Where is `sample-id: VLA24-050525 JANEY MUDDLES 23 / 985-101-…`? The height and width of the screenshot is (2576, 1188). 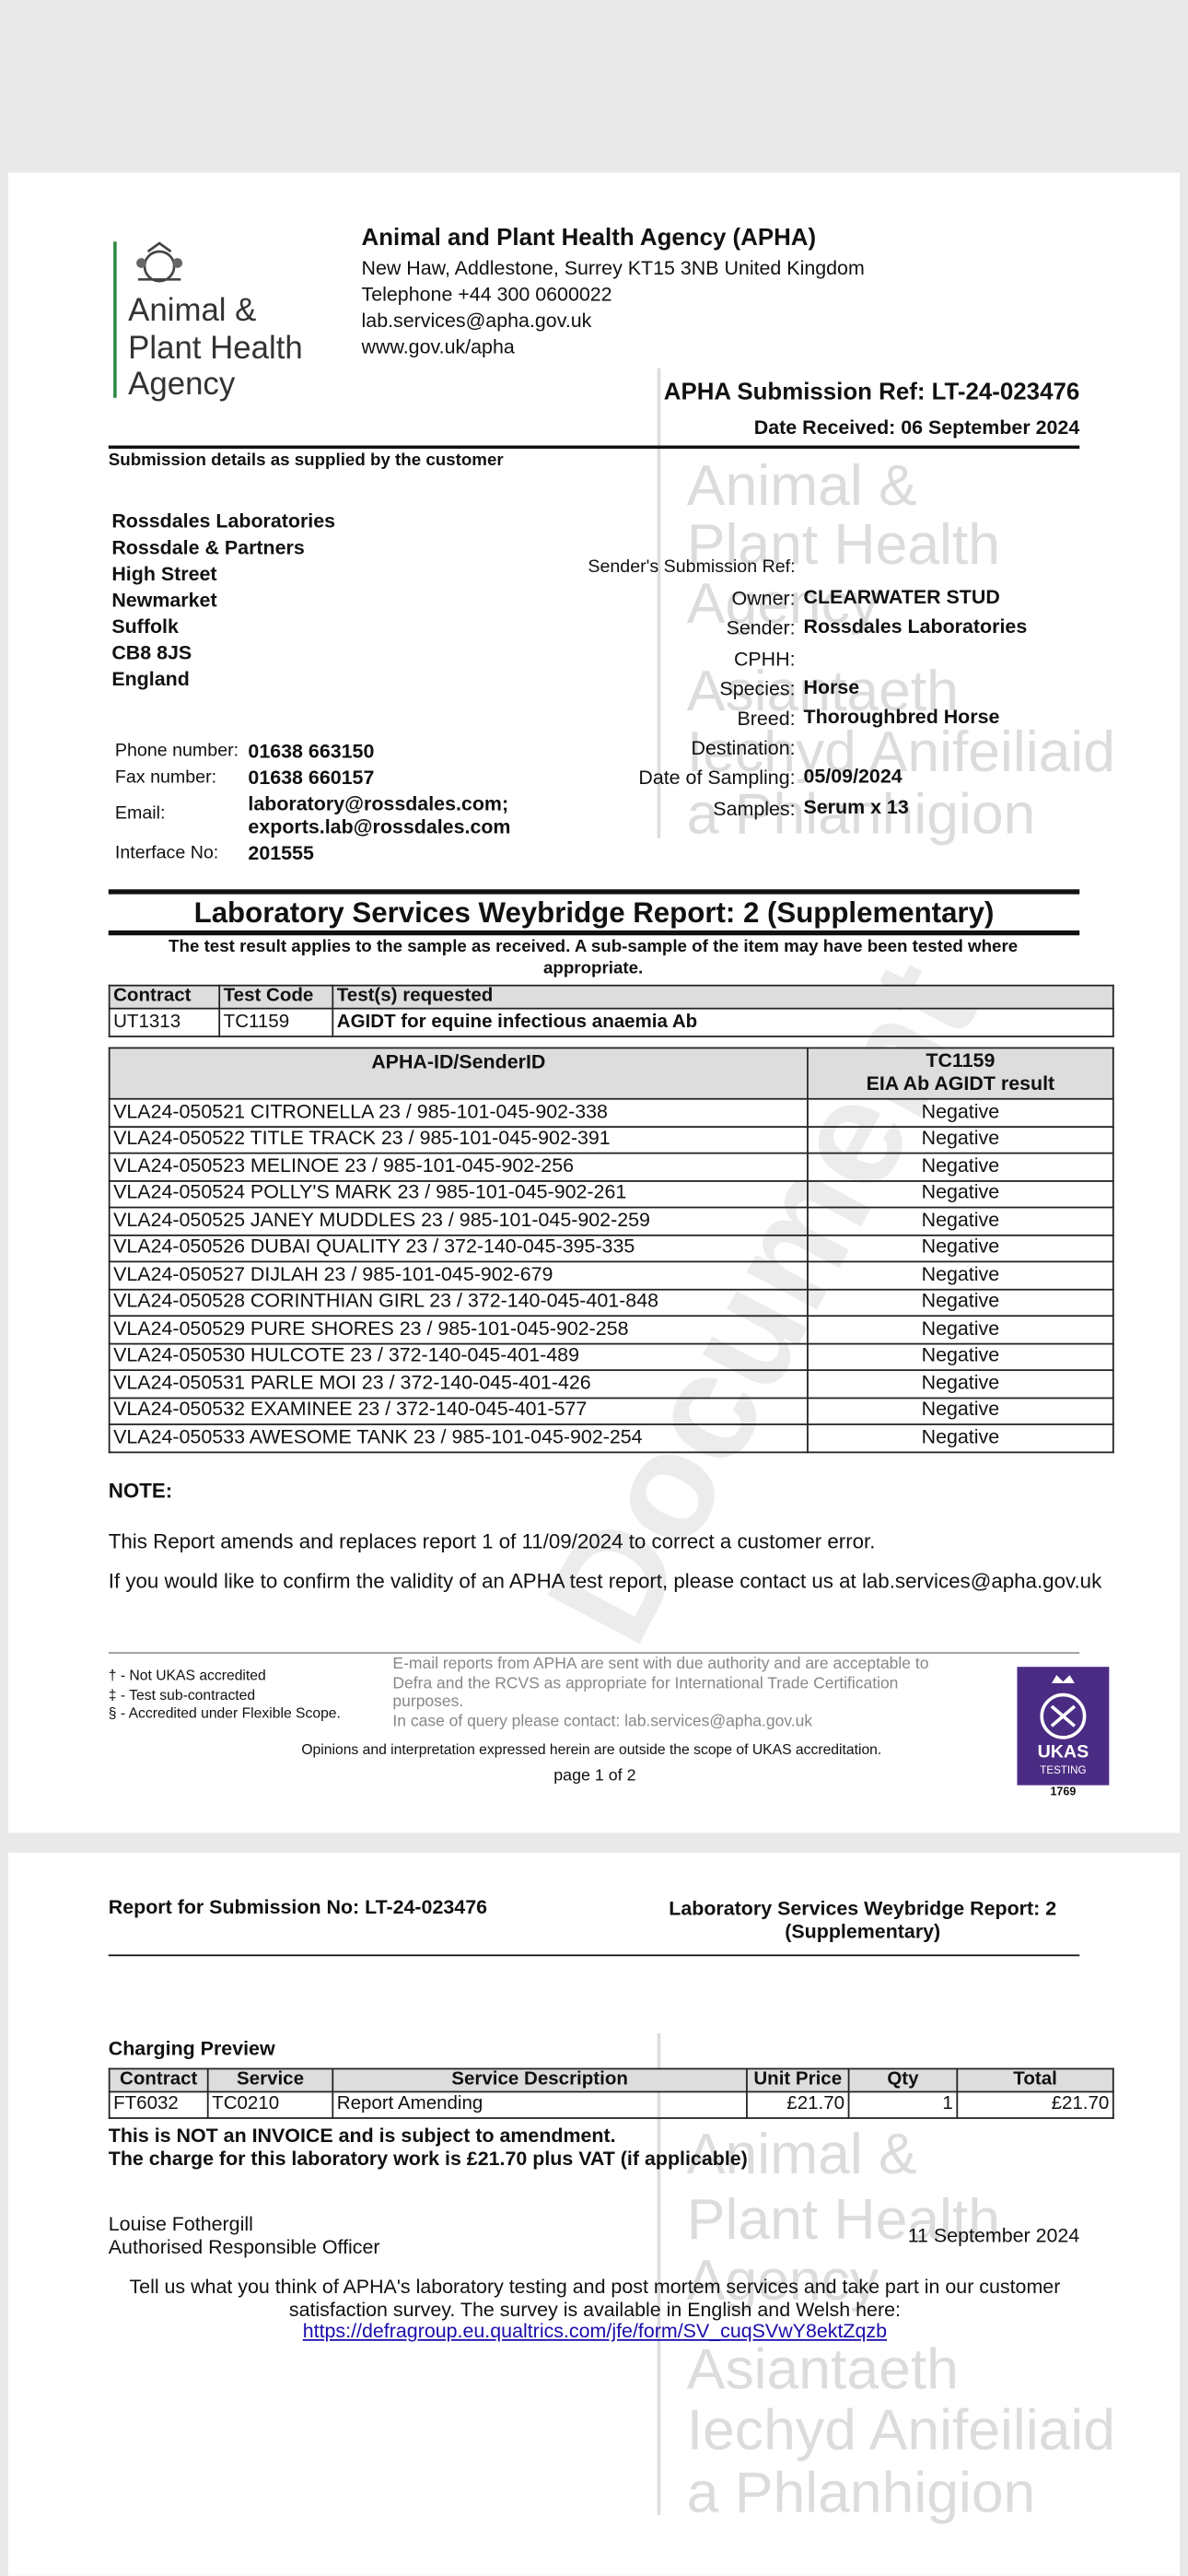
sample-id: VLA24-050525 JANEY MUDDLES 23 / 985-101-… is located at coordinates (458, 1220).